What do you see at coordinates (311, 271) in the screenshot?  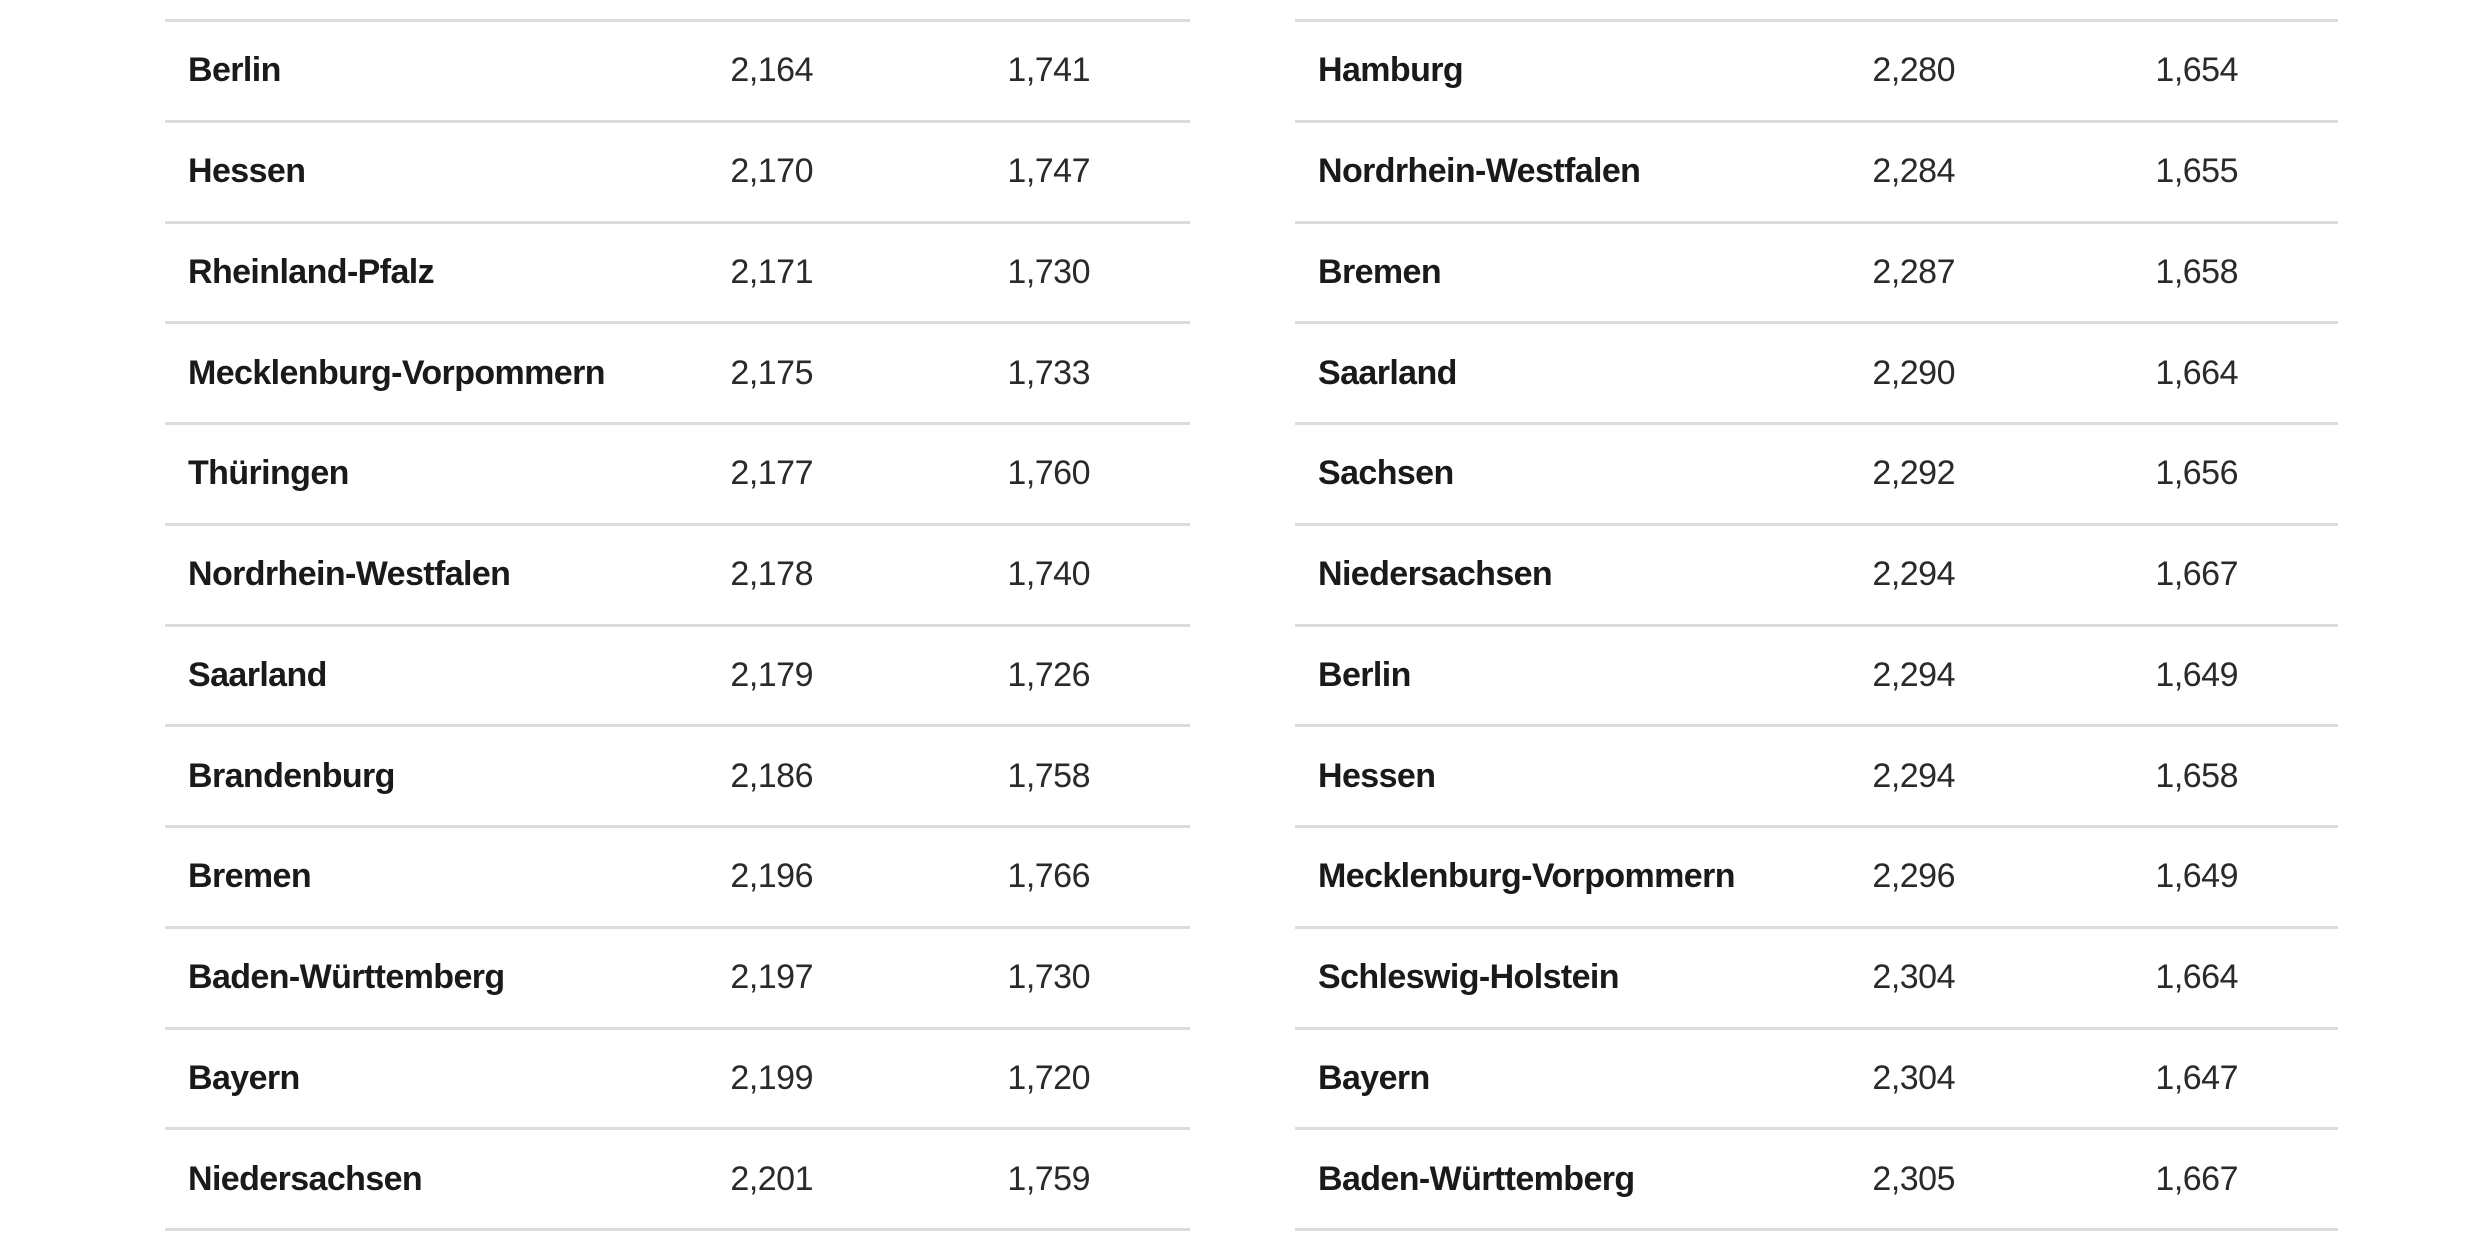 I see `state-name: Rheinland-Pfalz` at bounding box center [311, 271].